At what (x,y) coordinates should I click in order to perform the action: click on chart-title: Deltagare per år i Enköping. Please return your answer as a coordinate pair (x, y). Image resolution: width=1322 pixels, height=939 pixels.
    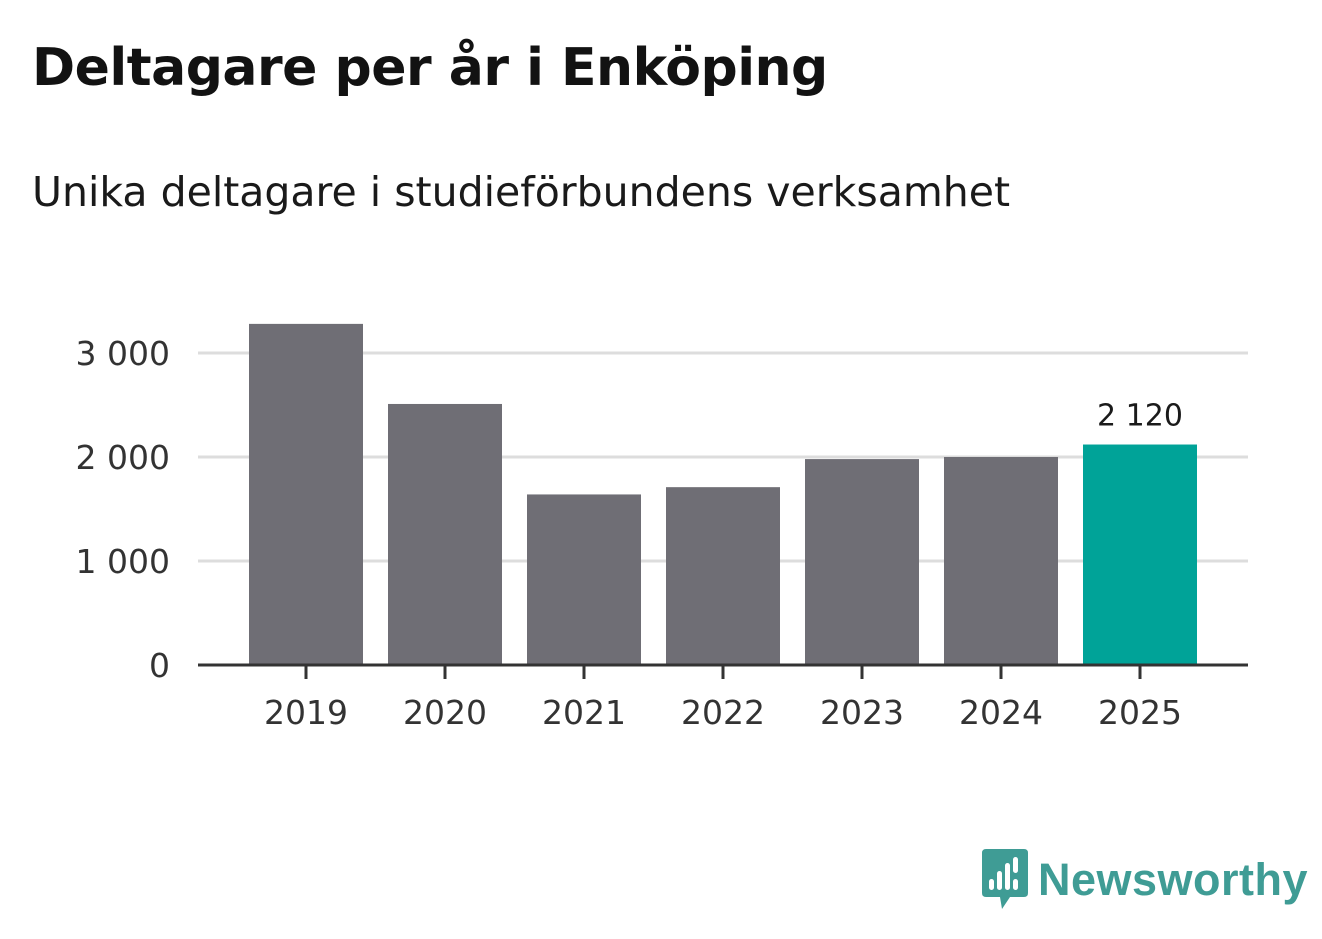
    Looking at the image, I should click on (430, 68).